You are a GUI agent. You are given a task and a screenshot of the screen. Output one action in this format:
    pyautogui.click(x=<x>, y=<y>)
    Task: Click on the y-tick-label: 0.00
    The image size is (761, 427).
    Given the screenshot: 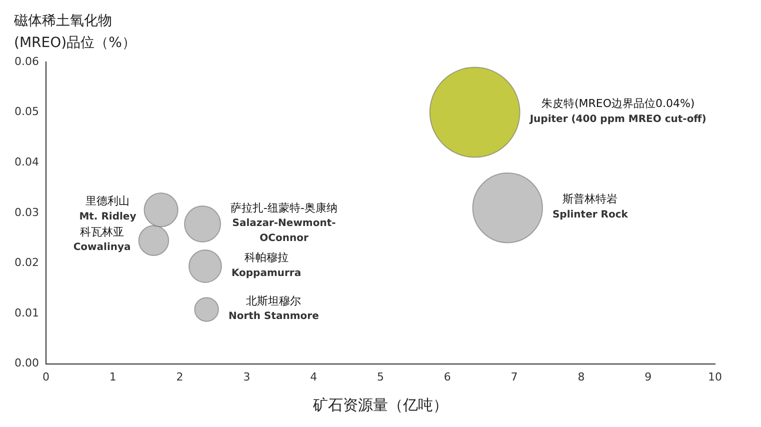 What is the action you would take?
    pyautogui.click(x=26, y=363)
    